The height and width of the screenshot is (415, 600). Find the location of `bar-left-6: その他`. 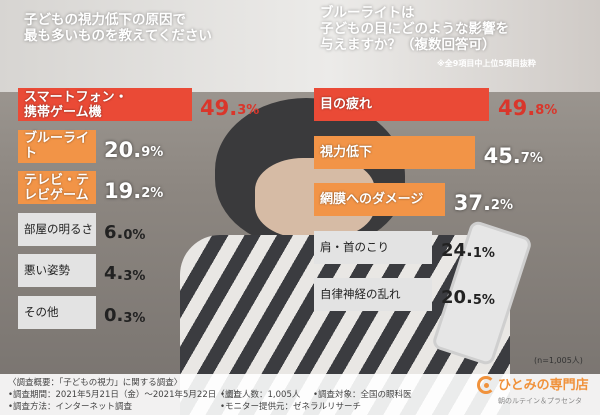

bar-left-6: その他 is located at coordinates (57, 312).